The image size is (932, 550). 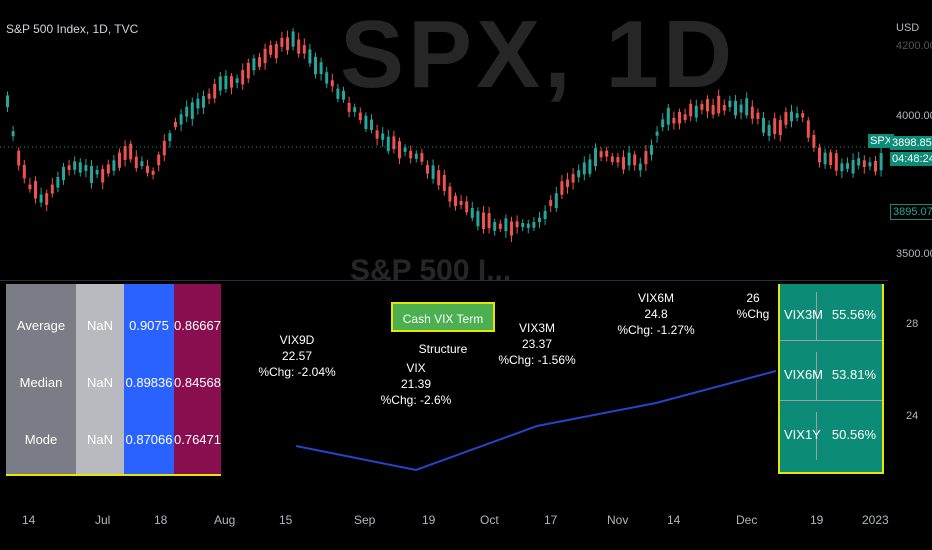 I want to click on vix-change: %Chg, so click(x=753, y=314).